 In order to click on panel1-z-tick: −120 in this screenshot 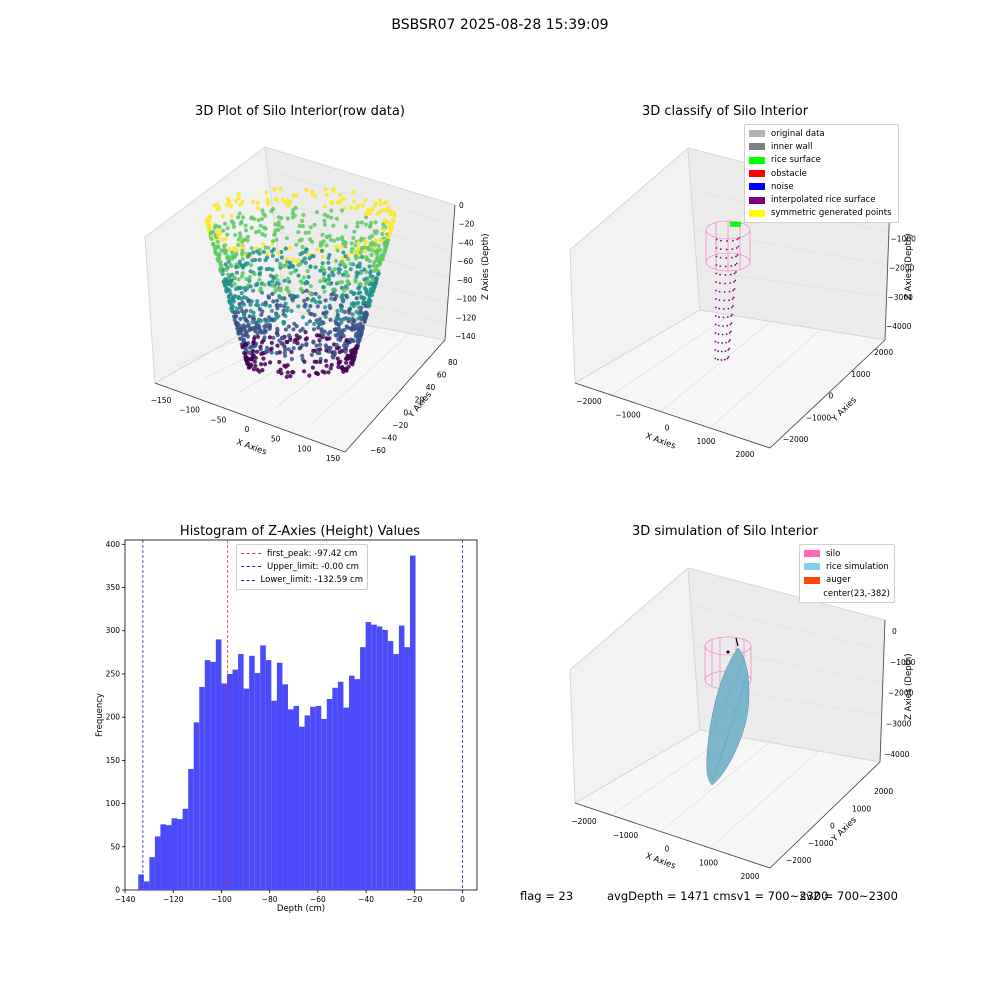, I will do `click(466, 317)`.